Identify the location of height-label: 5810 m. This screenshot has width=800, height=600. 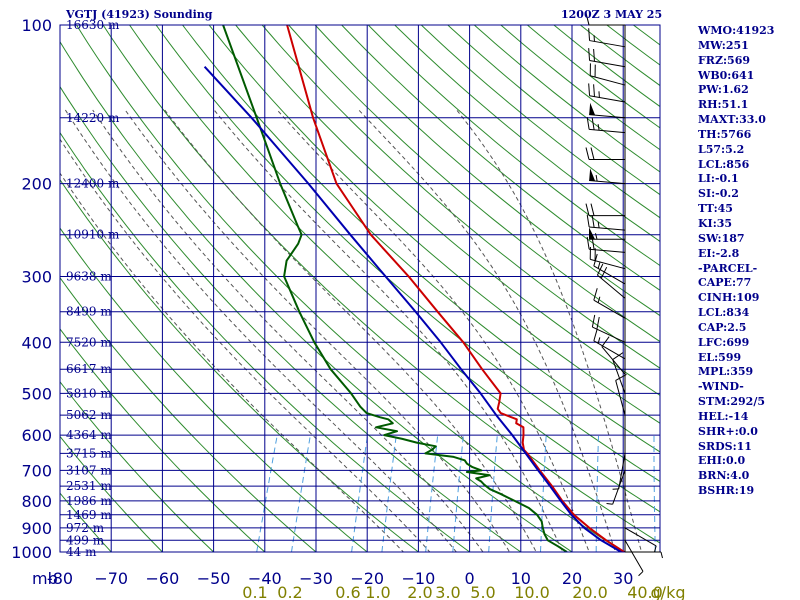
(89, 393).